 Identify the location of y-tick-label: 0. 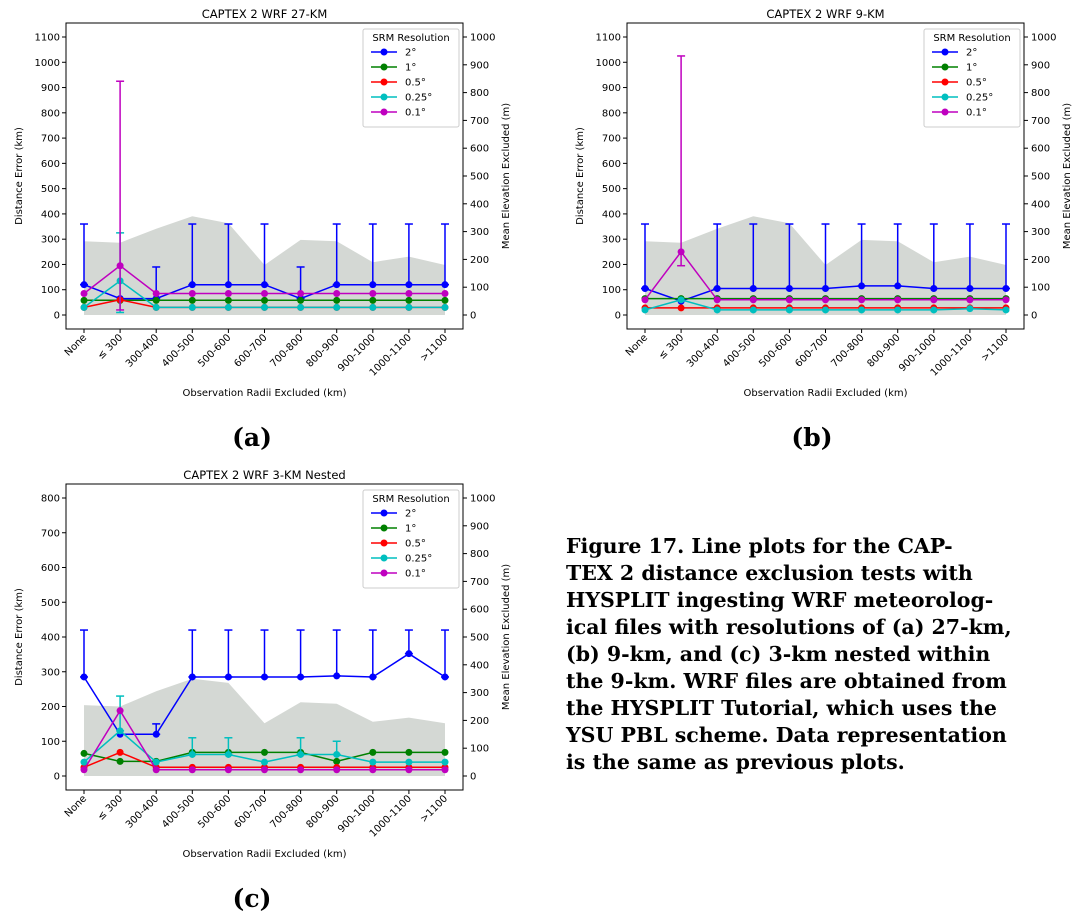
(618, 316).